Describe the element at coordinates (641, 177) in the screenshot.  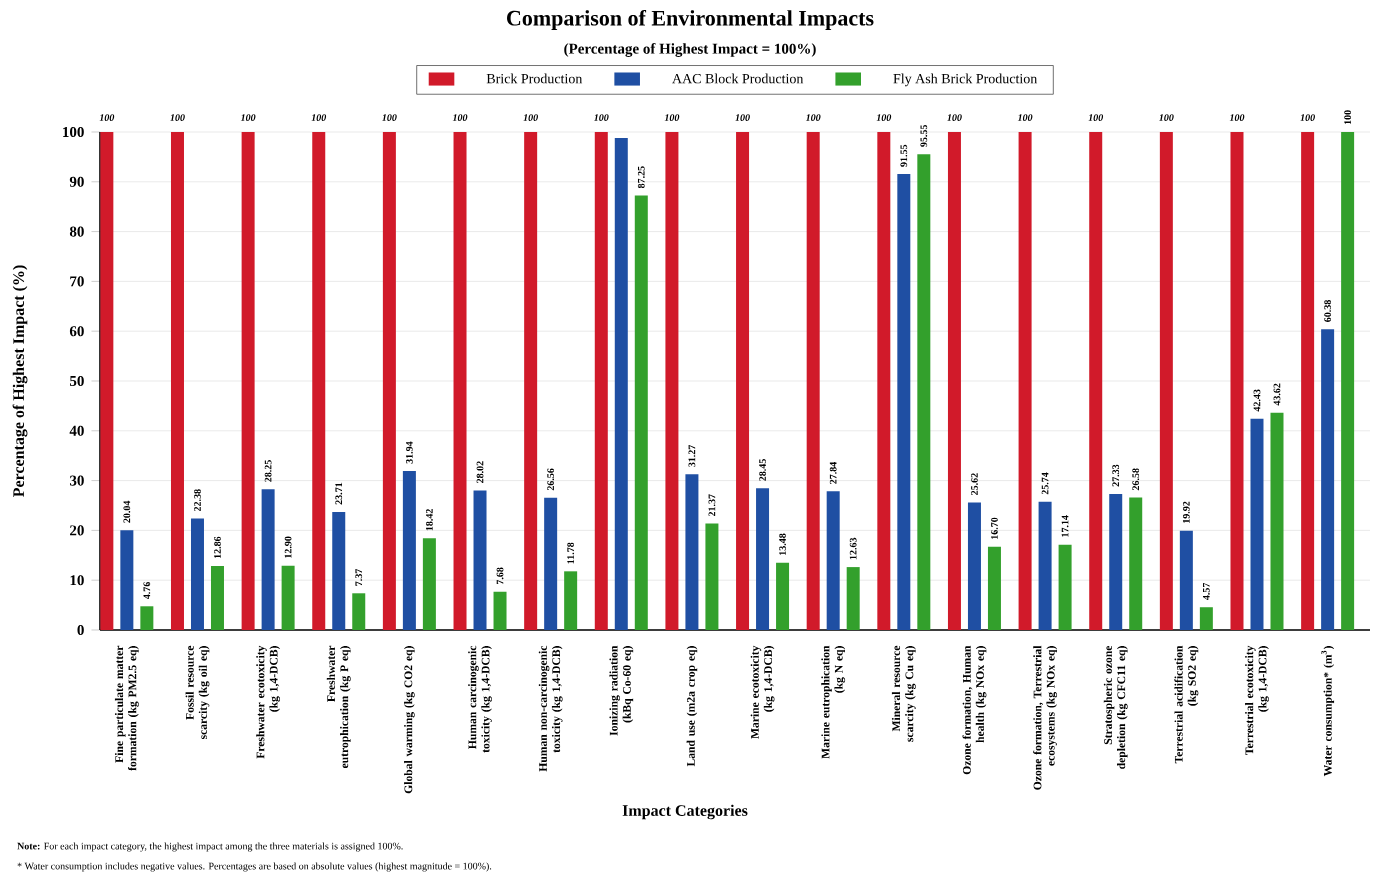
I see `data-label: 87.25` at that location.